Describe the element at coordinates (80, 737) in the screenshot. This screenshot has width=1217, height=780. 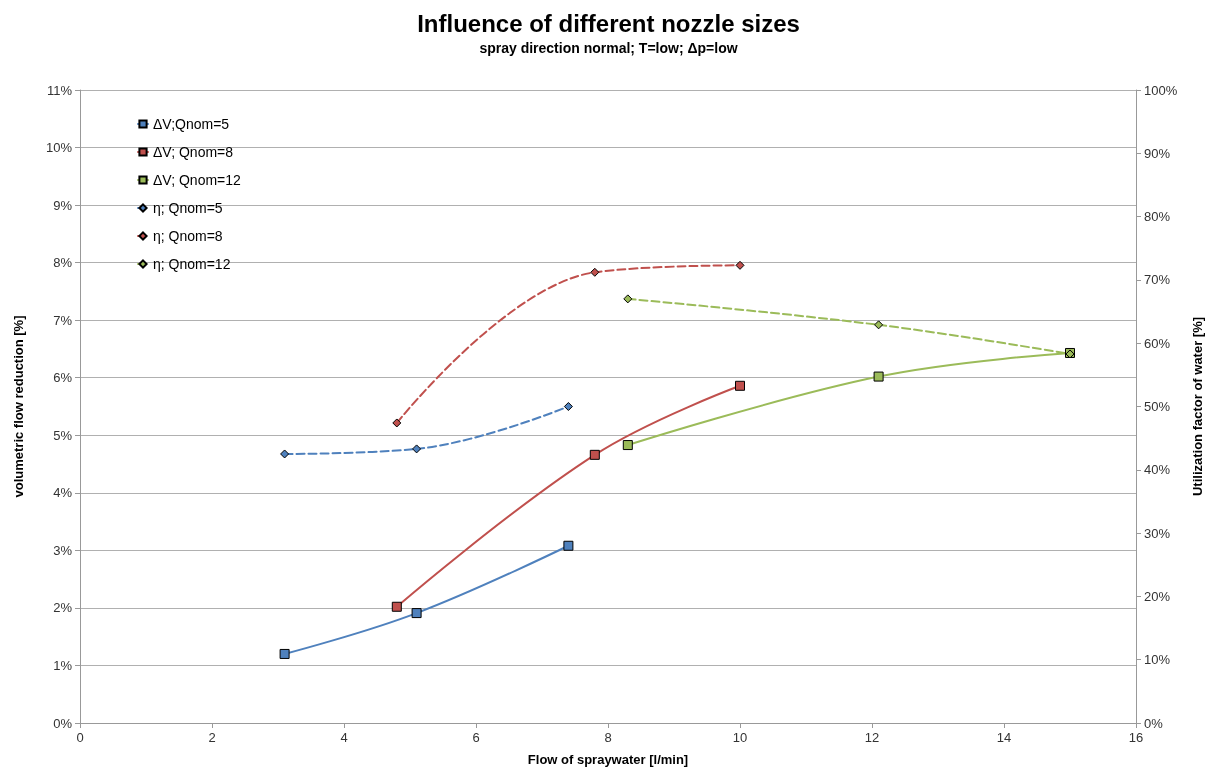
I see `x-tick-label: 0` at that location.